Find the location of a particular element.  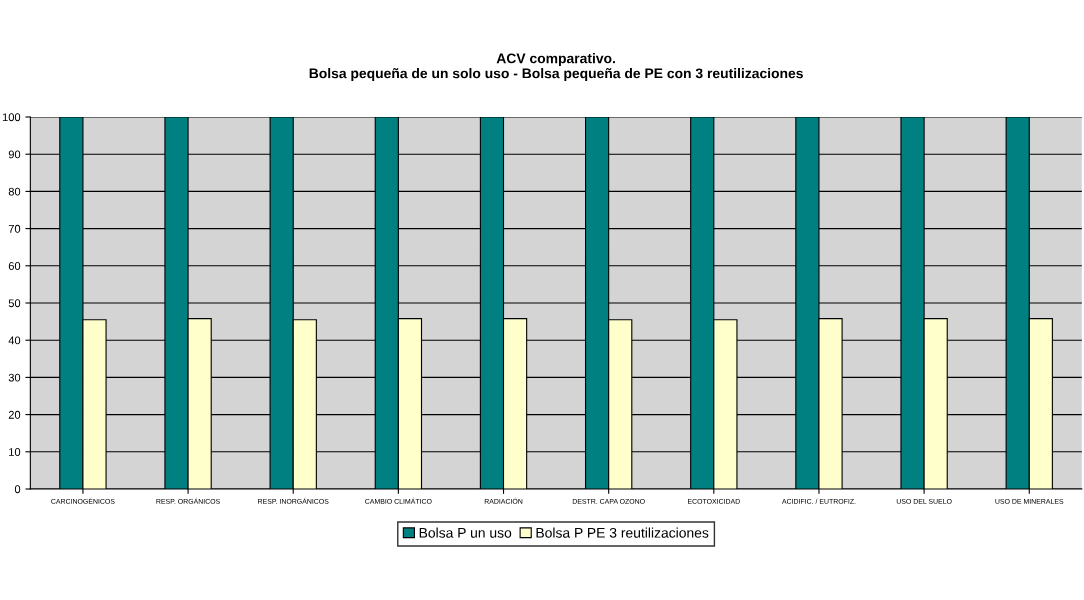

y-tick-label: 0 is located at coordinates (17, 489).